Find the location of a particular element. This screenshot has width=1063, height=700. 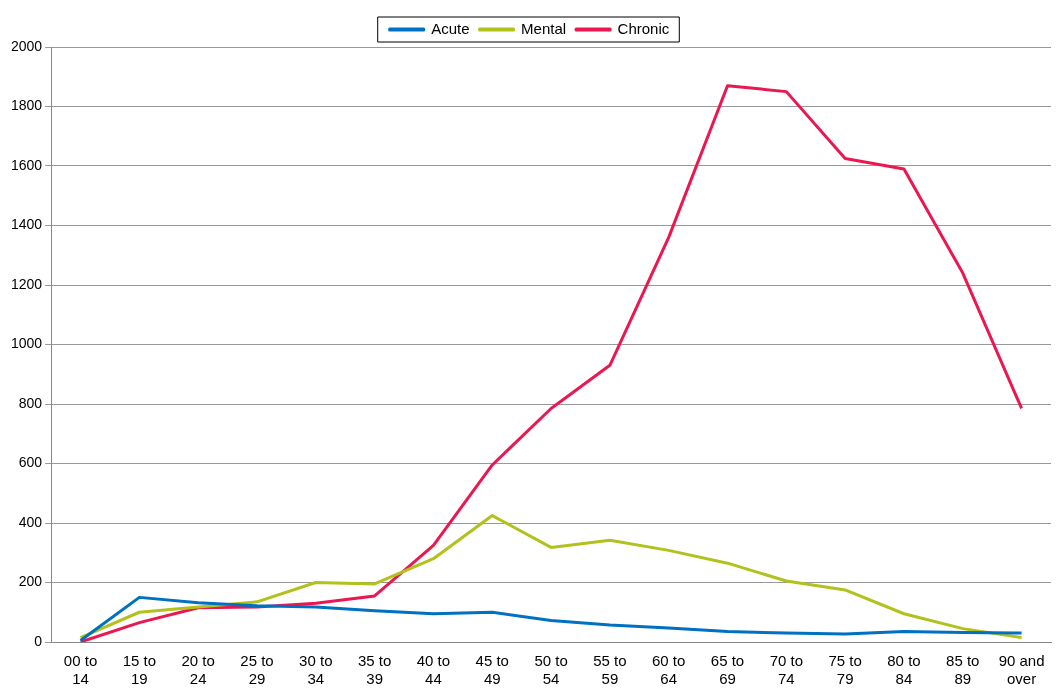

legend-label: Chronic is located at coordinates (643, 28).